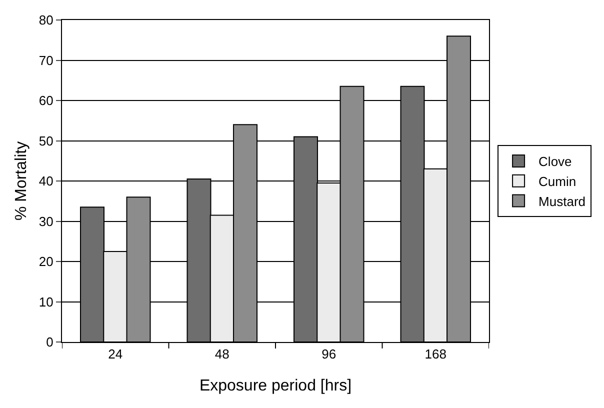  What do you see at coordinates (21, 181) in the screenshot?
I see `y-axis-title: % Mortality` at bounding box center [21, 181].